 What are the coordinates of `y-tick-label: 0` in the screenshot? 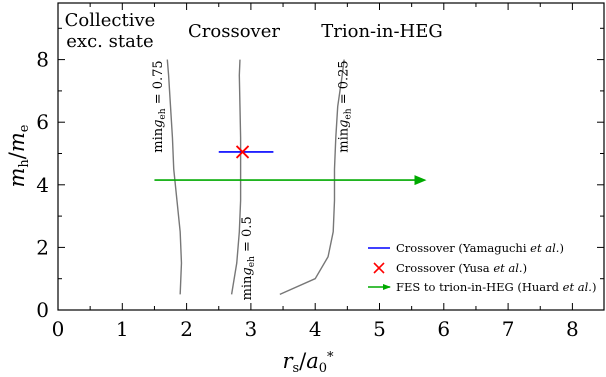 It's located at (42, 310).